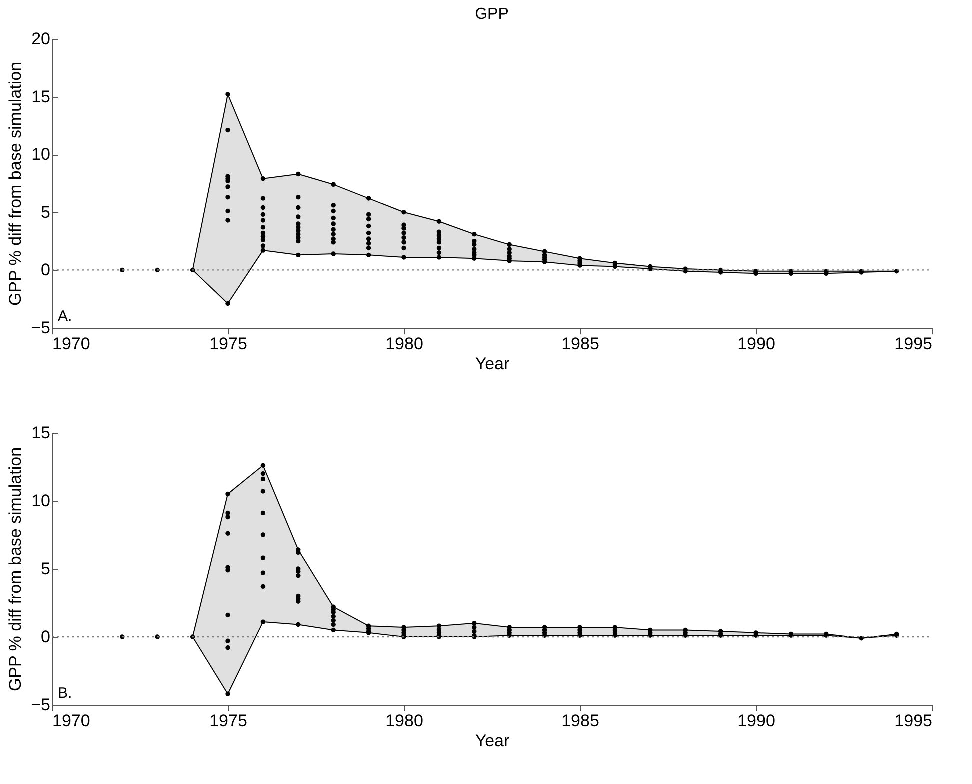  I want to click on chart-title: GPP, so click(492, 14).